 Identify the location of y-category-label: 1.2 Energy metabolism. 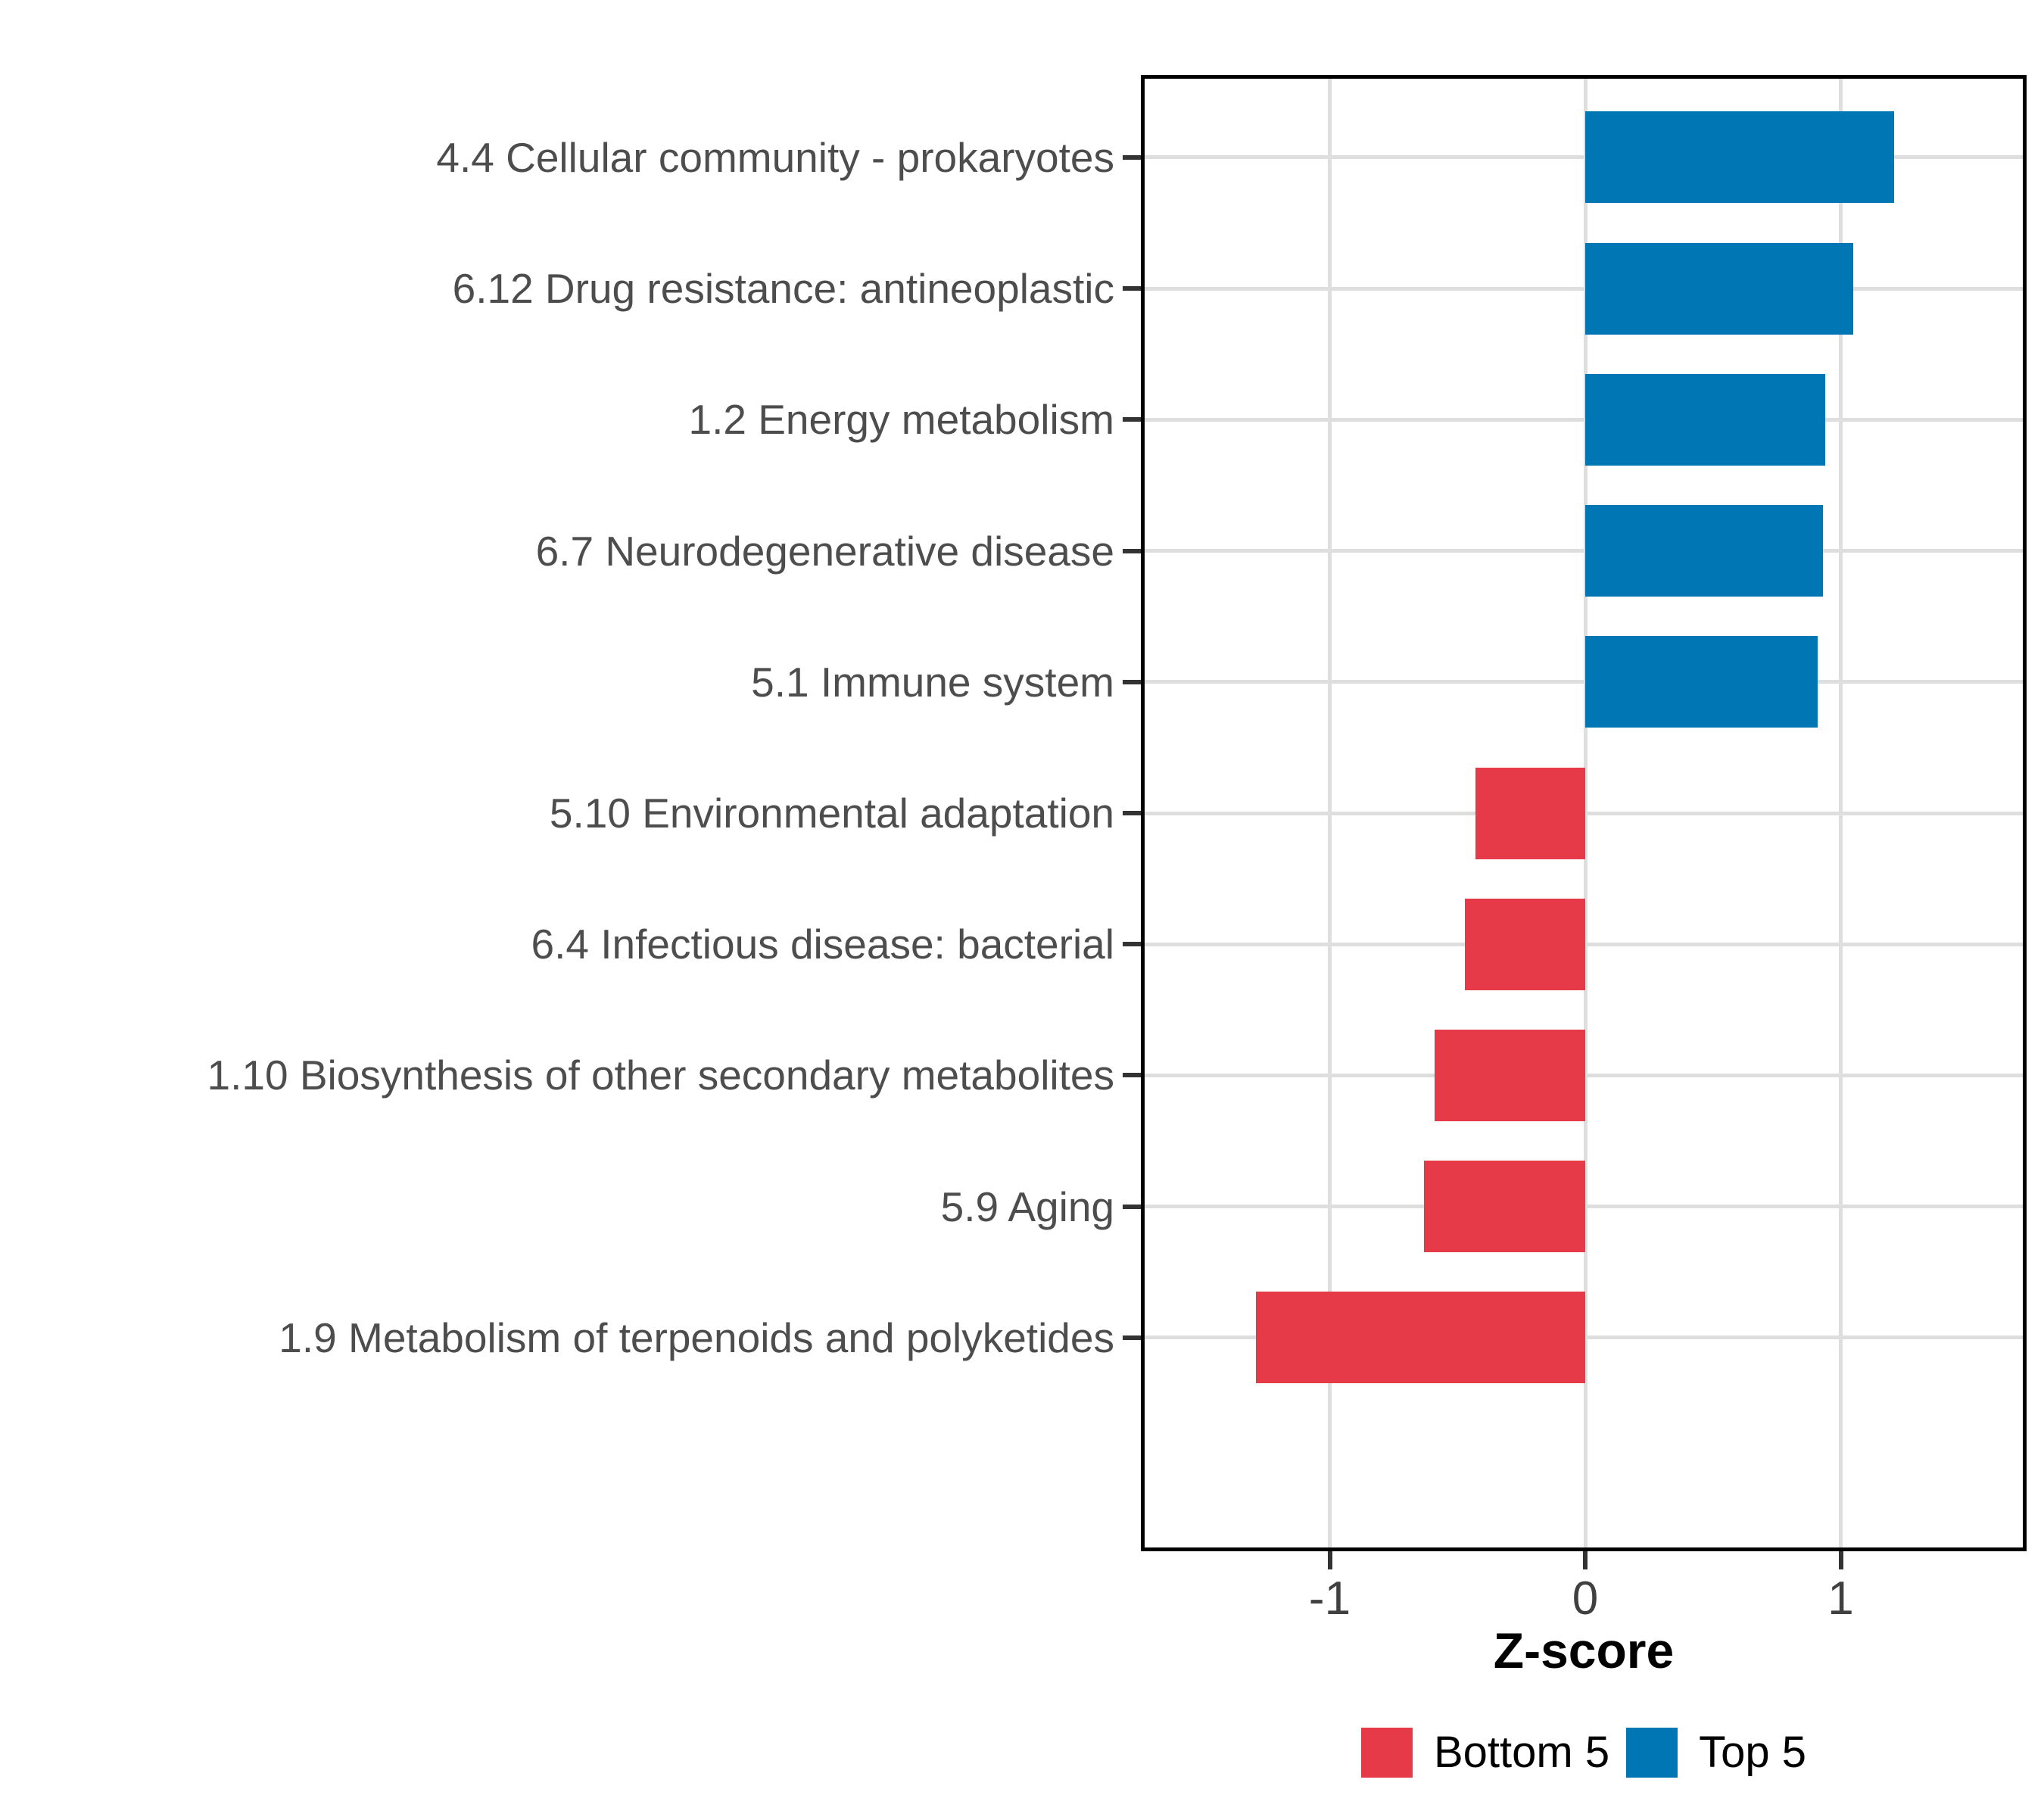
(901, 420).